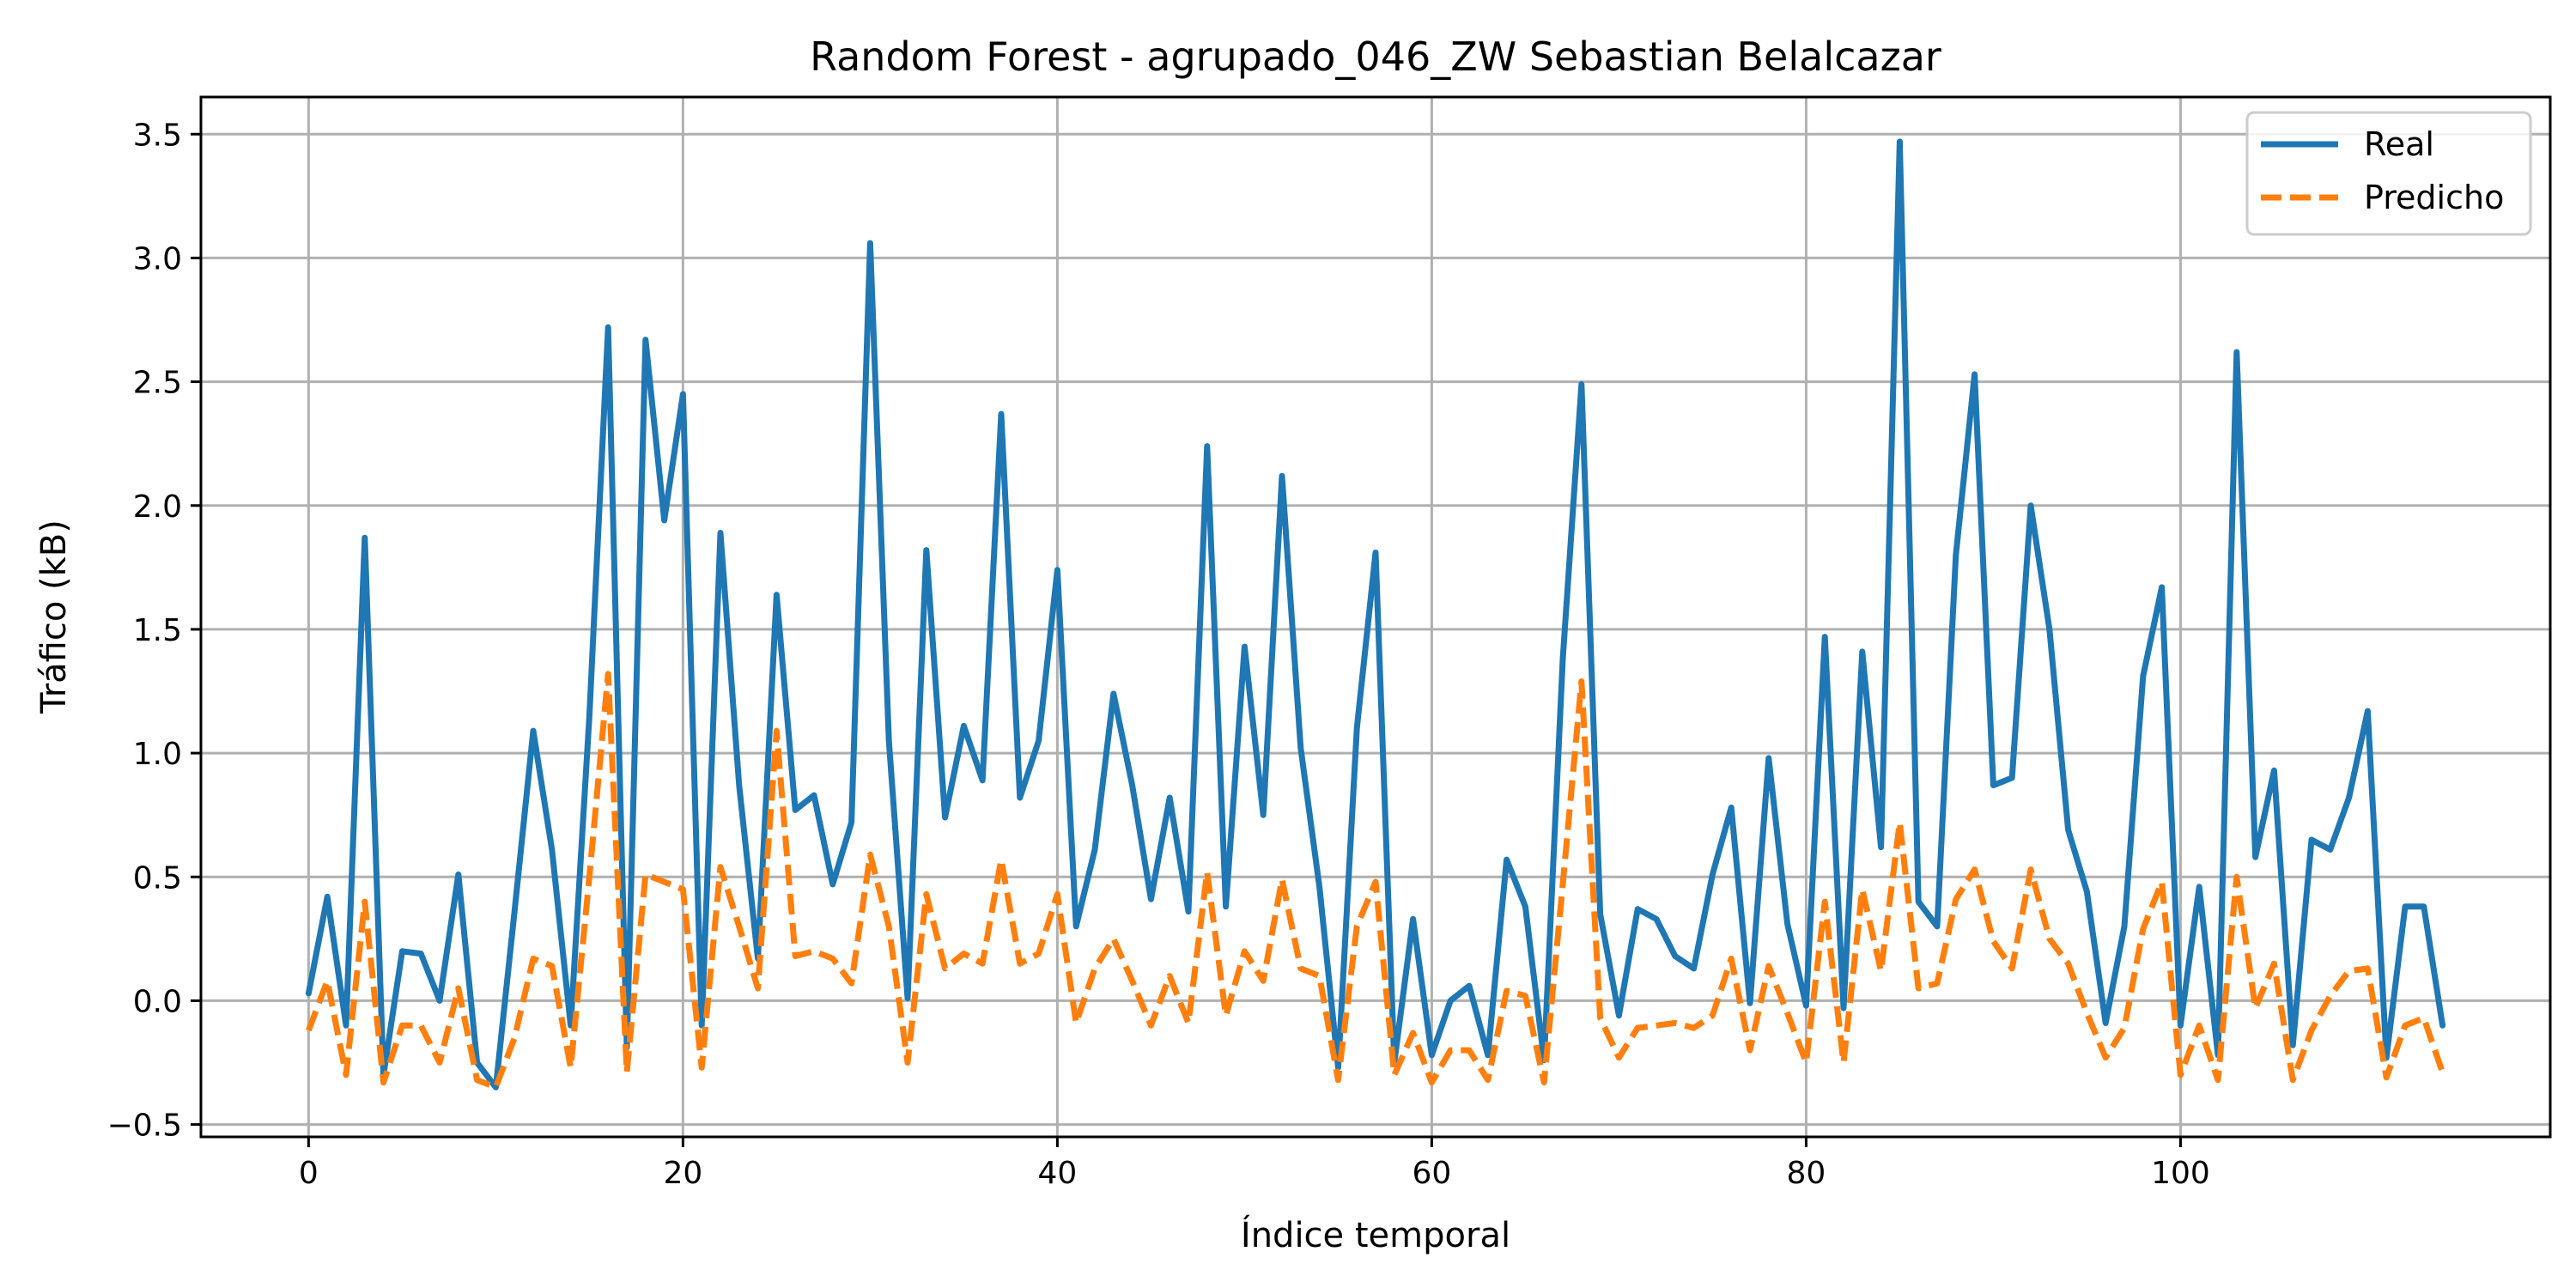 The height and width of the screenshot is (1288, 2576). What do you see at coordinates (158, 630) in the screenshot?
I see `y-tick-label: 1.5` at bounding box center [158, 630].